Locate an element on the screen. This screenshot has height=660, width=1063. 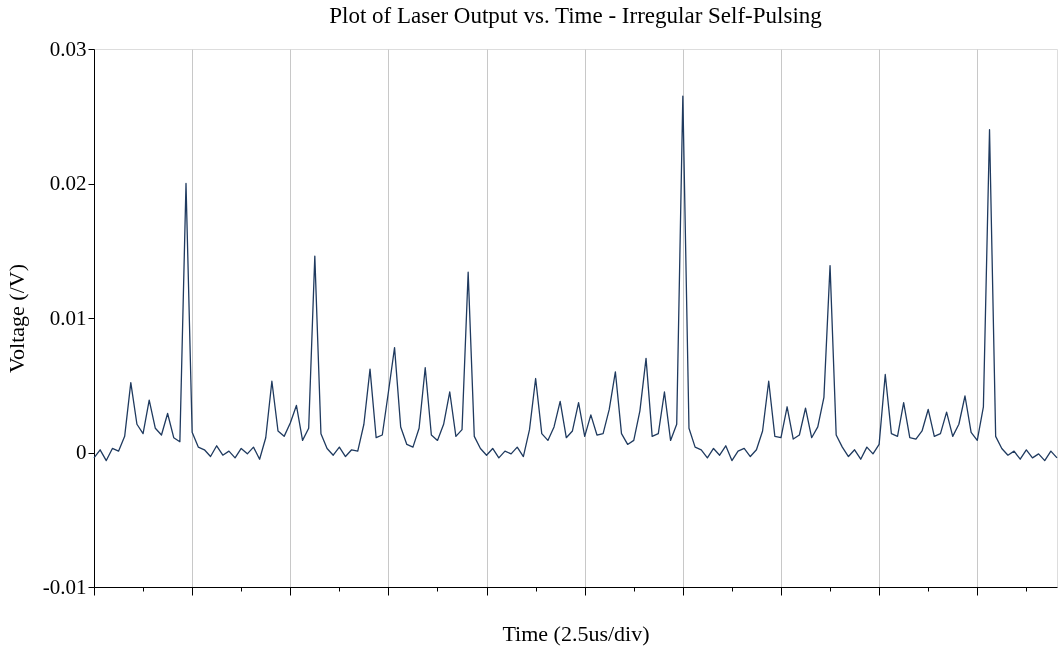
y-axis-title: Voltage (/V) is located at coordinates (16, 318).